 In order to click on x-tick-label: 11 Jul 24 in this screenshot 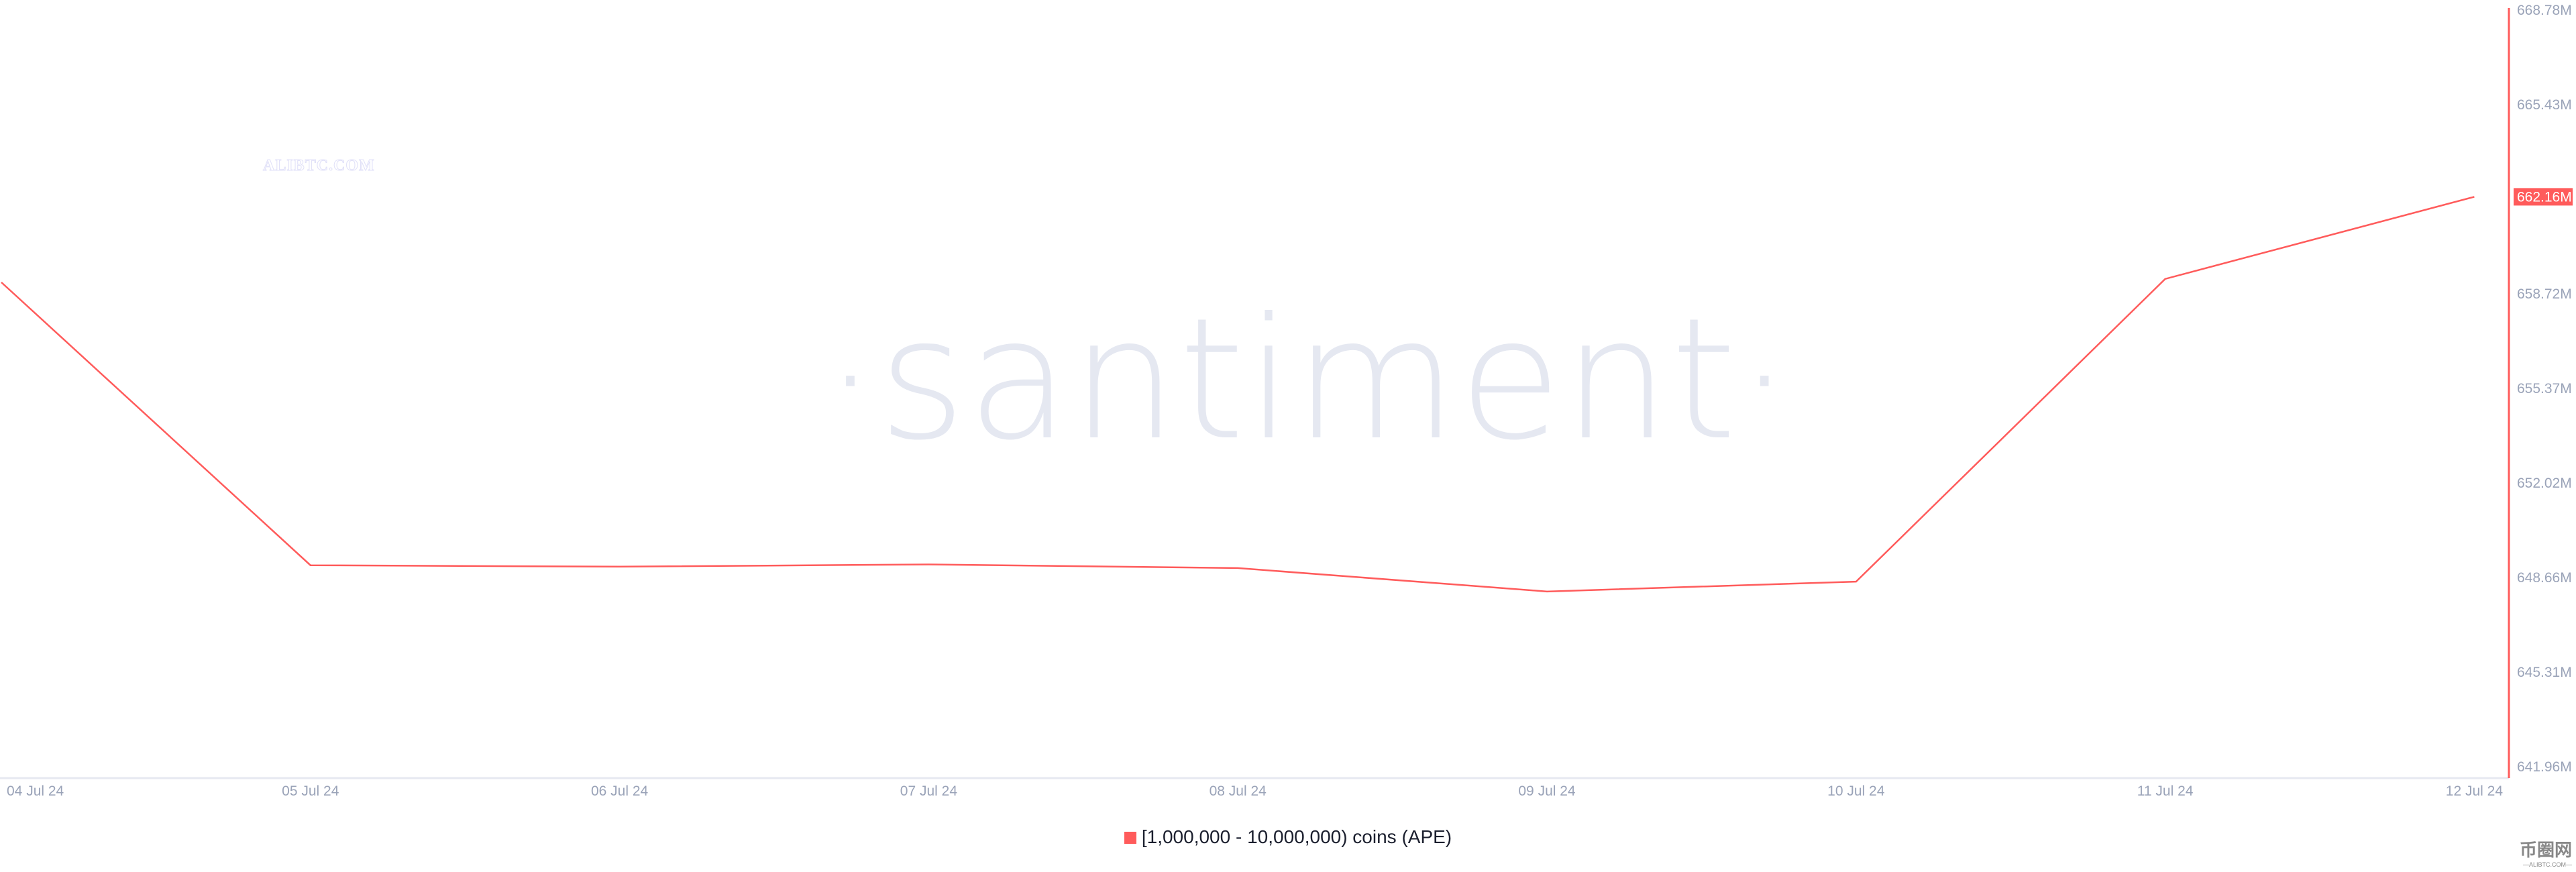, I will do `click(2165, 791)`.